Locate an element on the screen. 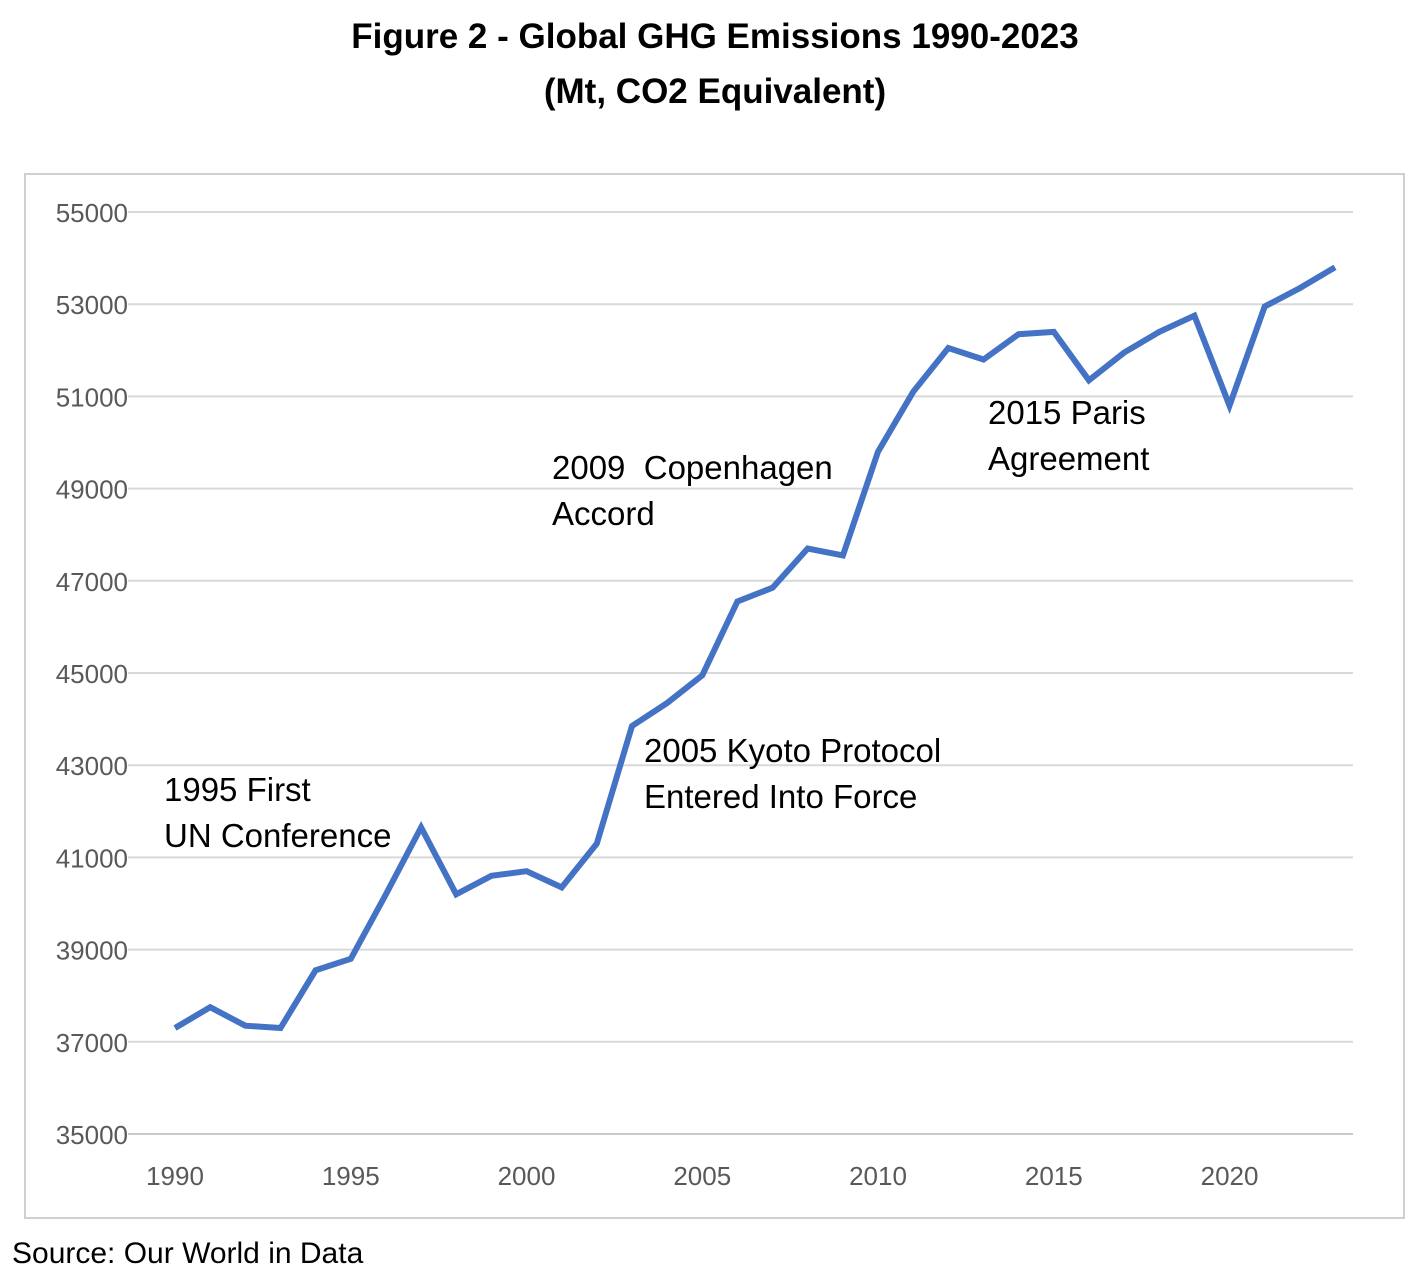  x-tick-label: 2010 is located at coordinates (878, 1176).